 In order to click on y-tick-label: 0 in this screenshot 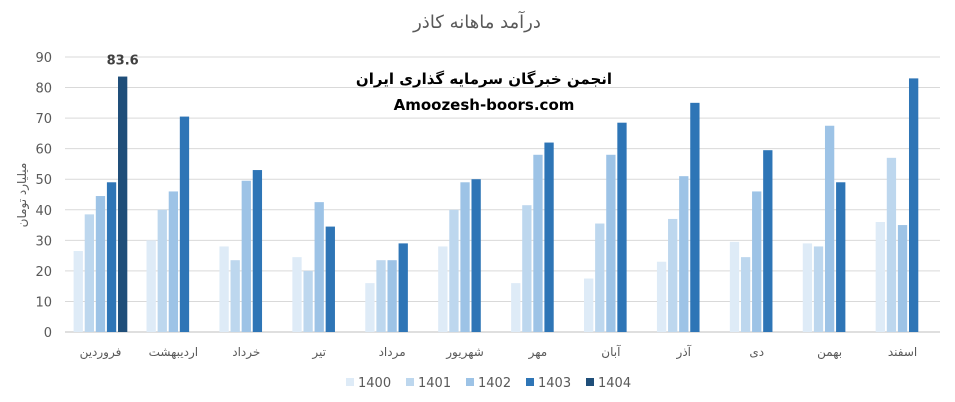, I will do `click(48, 333)`.